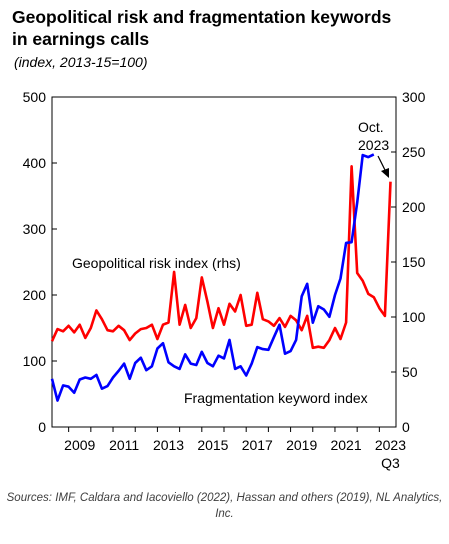 This screenshot has width=449, height=544. What do you see at coordinates (414, 262) in the screenshot?
I see `right-tick-label: 150` at bounding box center [414, 262].